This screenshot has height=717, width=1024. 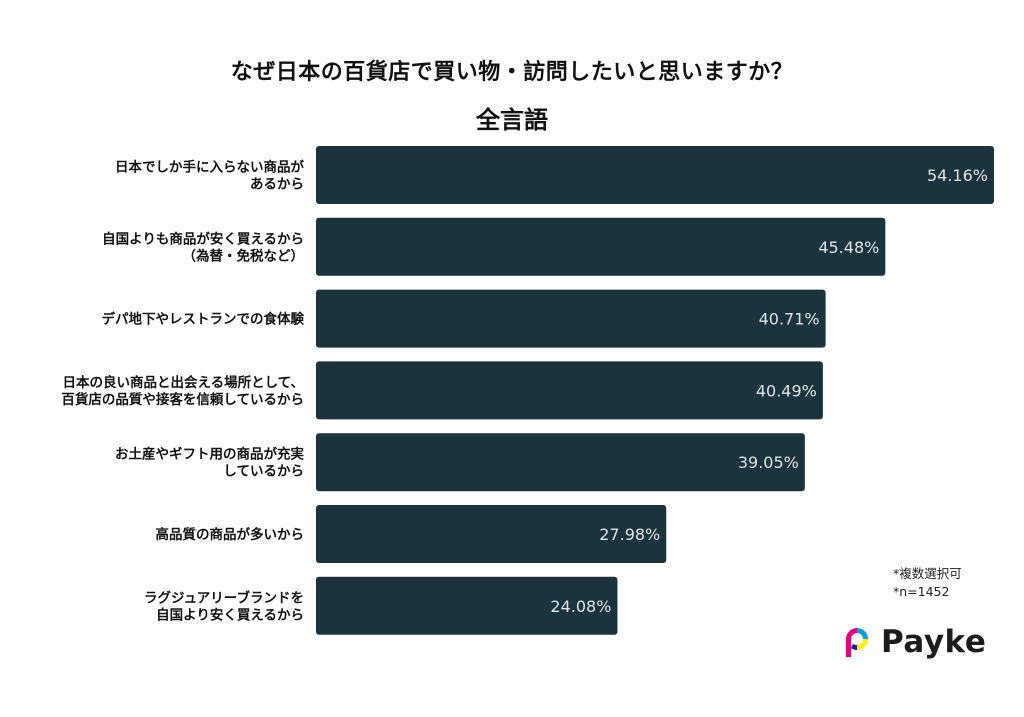 What do you see at coordinates (580, 606) in the screenshot?
I see `bar-value-label-7: 24.08%` at bounding box center [580, 606].